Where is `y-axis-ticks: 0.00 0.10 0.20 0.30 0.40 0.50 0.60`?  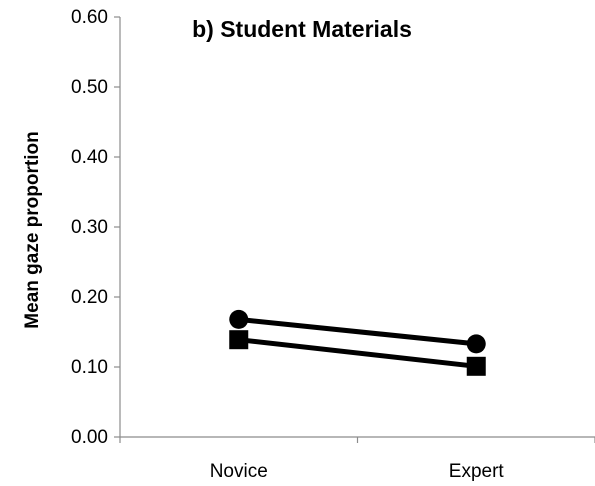 y-axis-ticks: 0.00 0.10 0.20 0.30 0.40 0.50 0.60 is located at coordinates (95, 227).